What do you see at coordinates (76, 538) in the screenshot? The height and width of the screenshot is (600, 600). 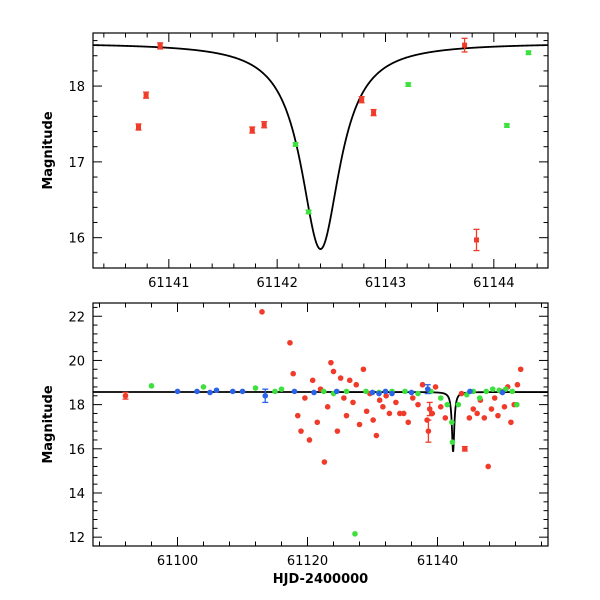 I see `y-tick-label: 12` at bounding box center [76, 538].